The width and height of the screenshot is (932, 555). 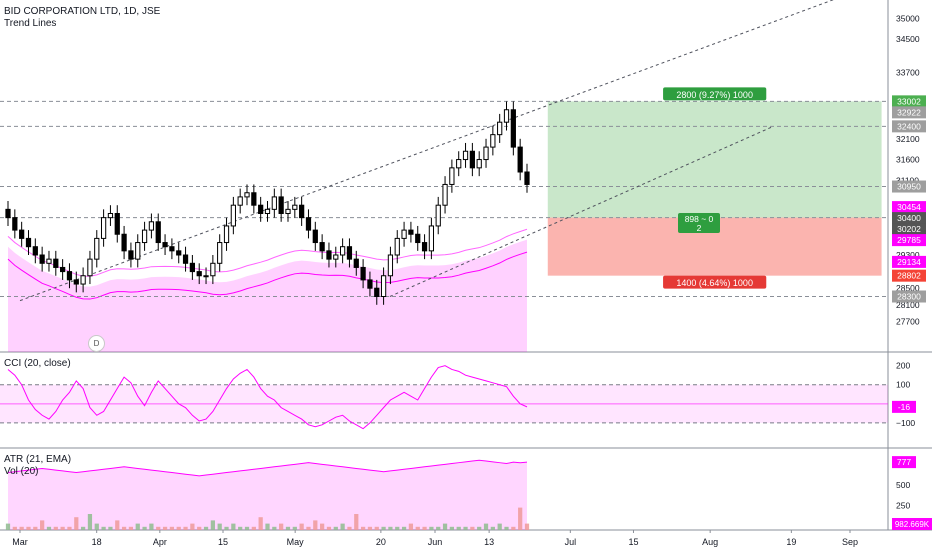 I want to click on price-badge-label: 29785, so click(x=909, y=240).